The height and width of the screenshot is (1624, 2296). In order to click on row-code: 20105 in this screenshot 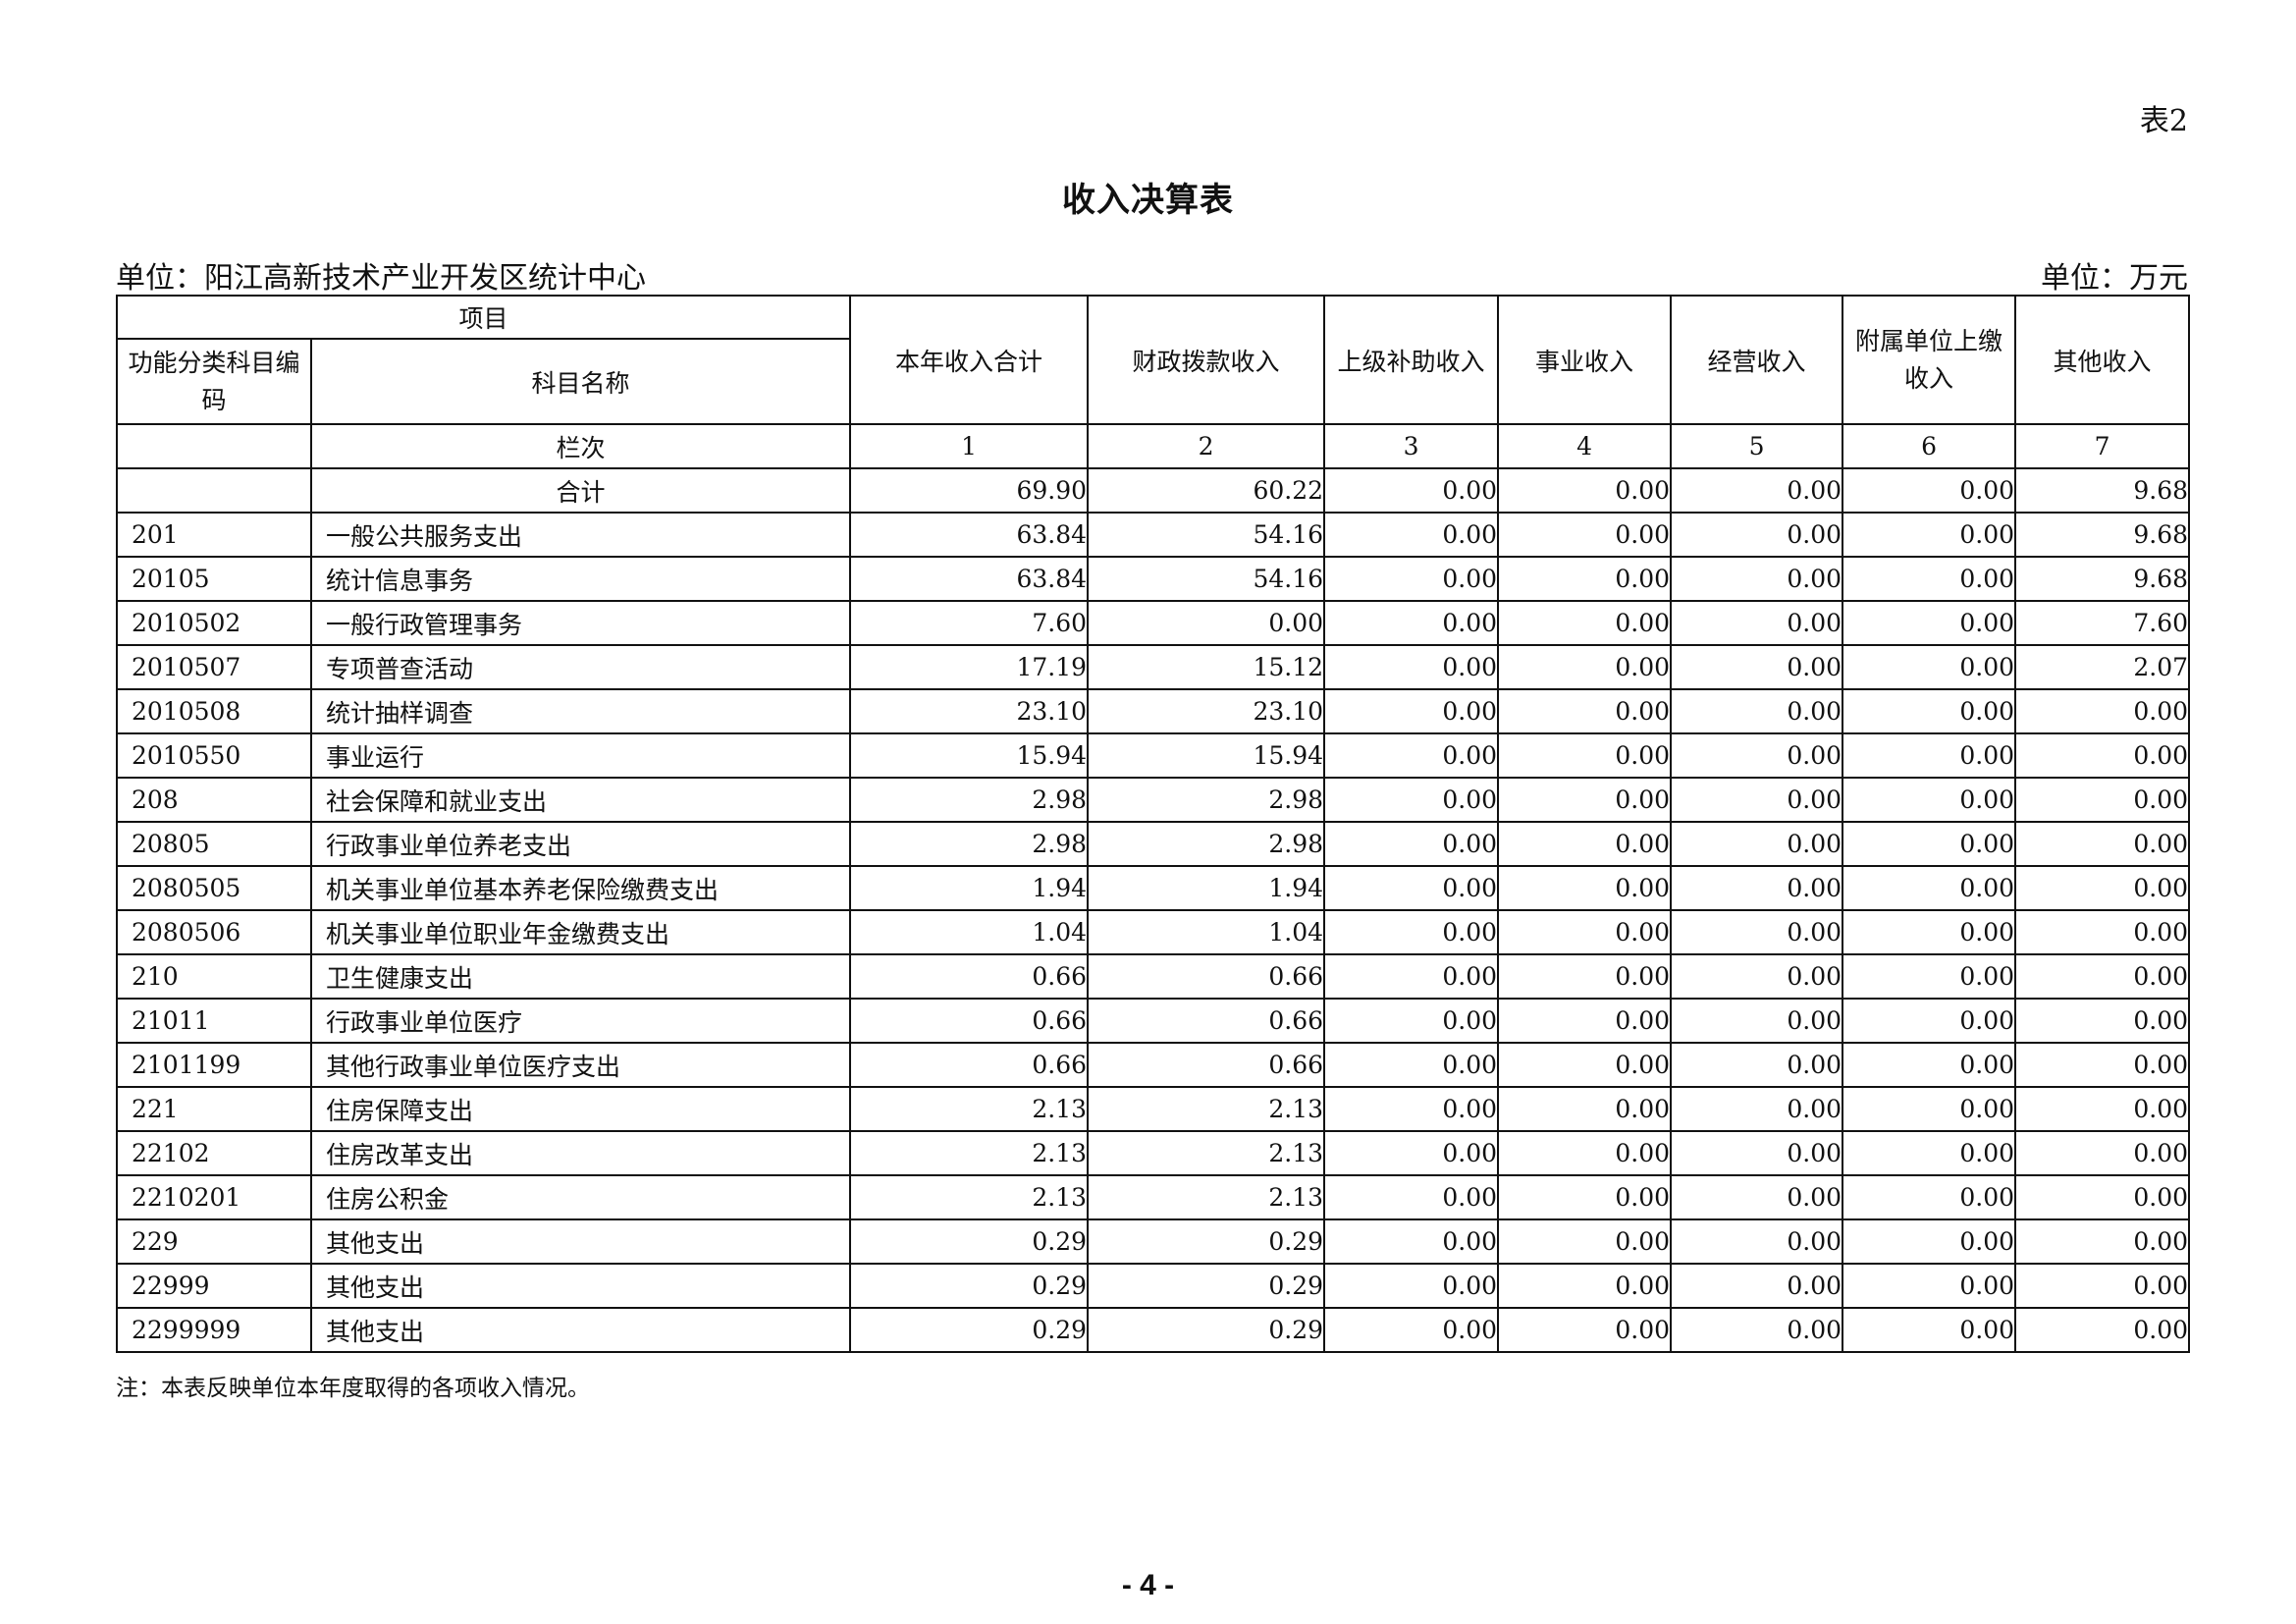, I will do `click(214, 579)`.